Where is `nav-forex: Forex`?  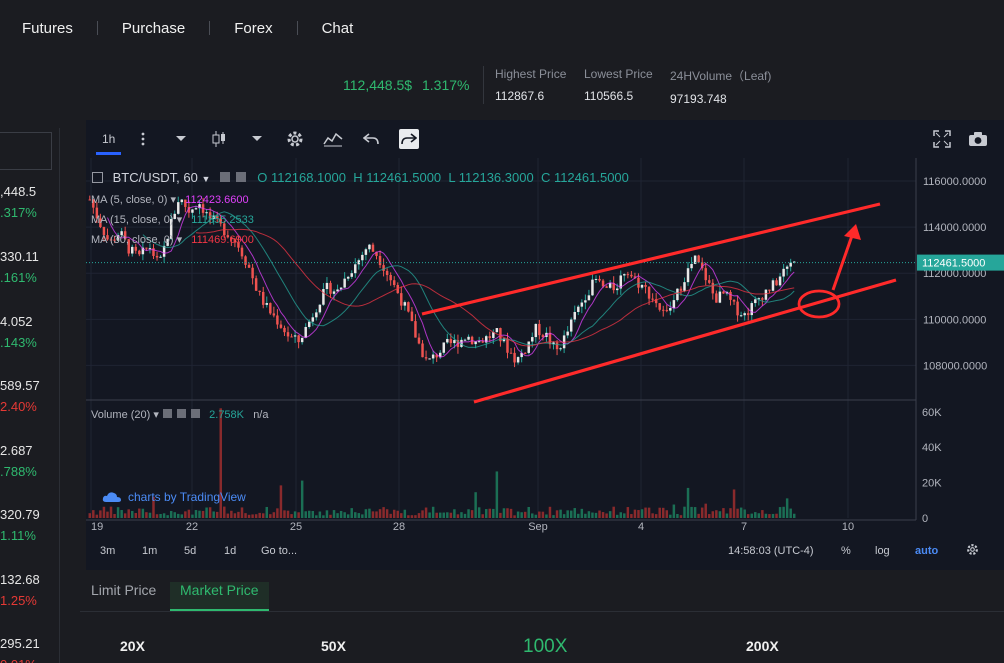
nav-forex: Forex is located at coordinates (253, 28).